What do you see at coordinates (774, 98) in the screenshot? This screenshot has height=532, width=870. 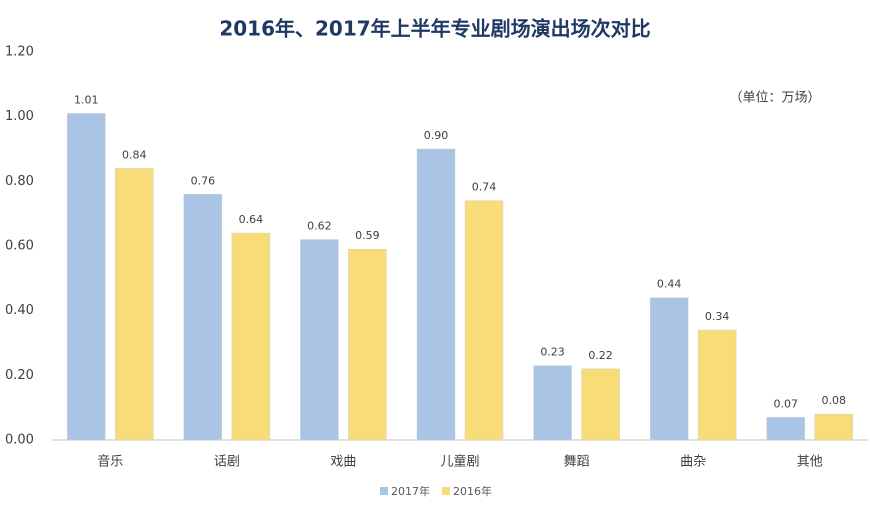 I see `unit-annotation: （单位：万场）` at bounding box center [774, 98].